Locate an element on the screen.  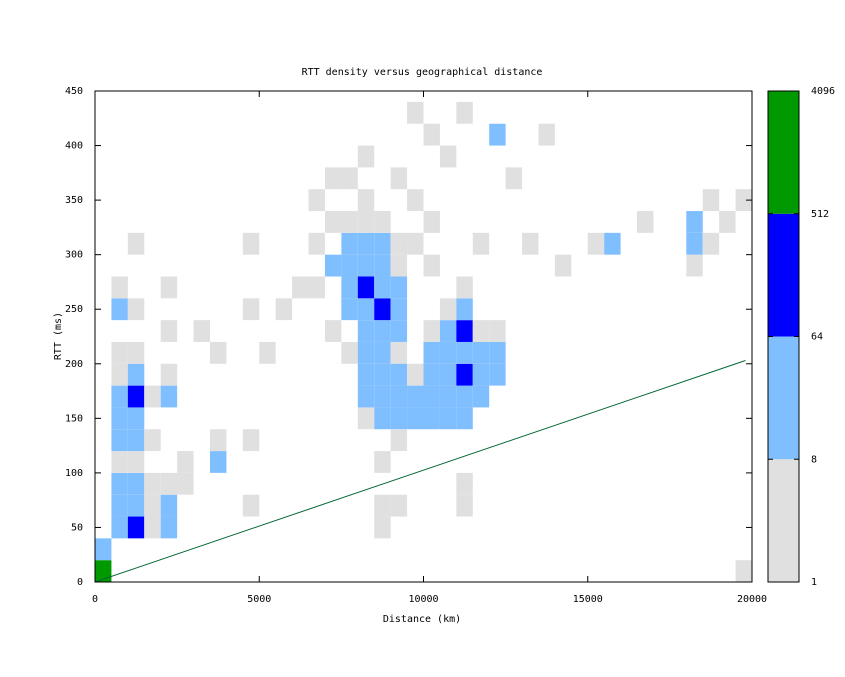
x-tick-label: 15000 is located at coordinates (588, 599).